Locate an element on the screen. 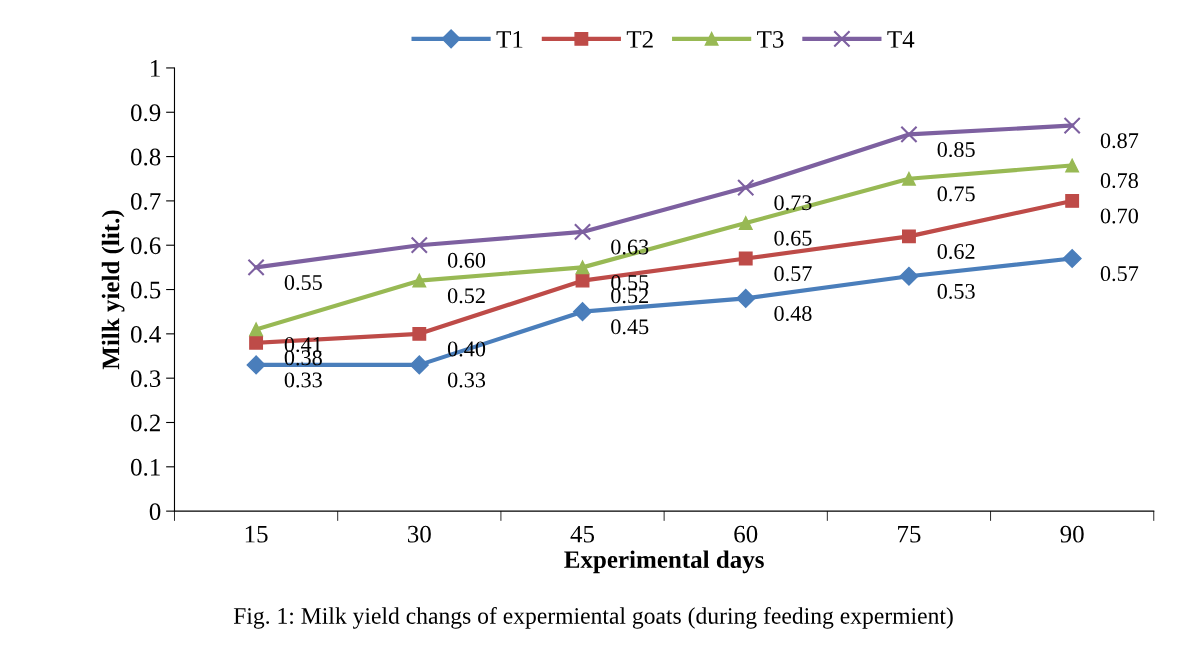  y-tick-label: 1 is located at coordinates (155, 68).